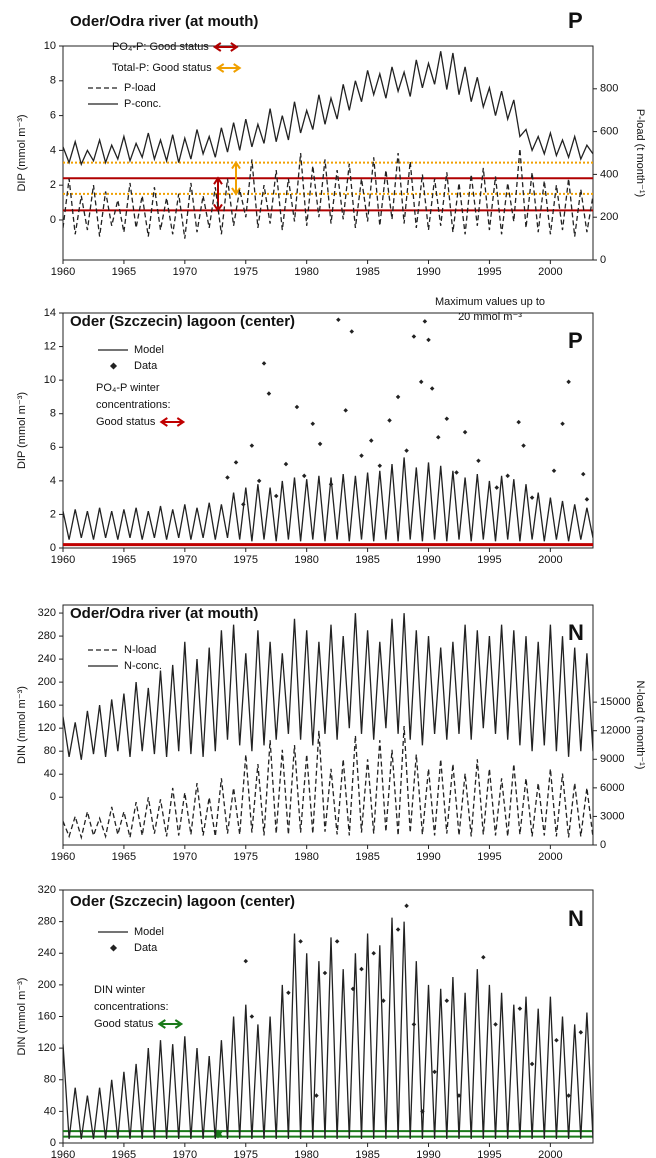 The height and width of the screenshot is (1158, 656). Describe the element at coordinates (140, 88) in the screenshot. I see `legend-label: P-load` at that location.